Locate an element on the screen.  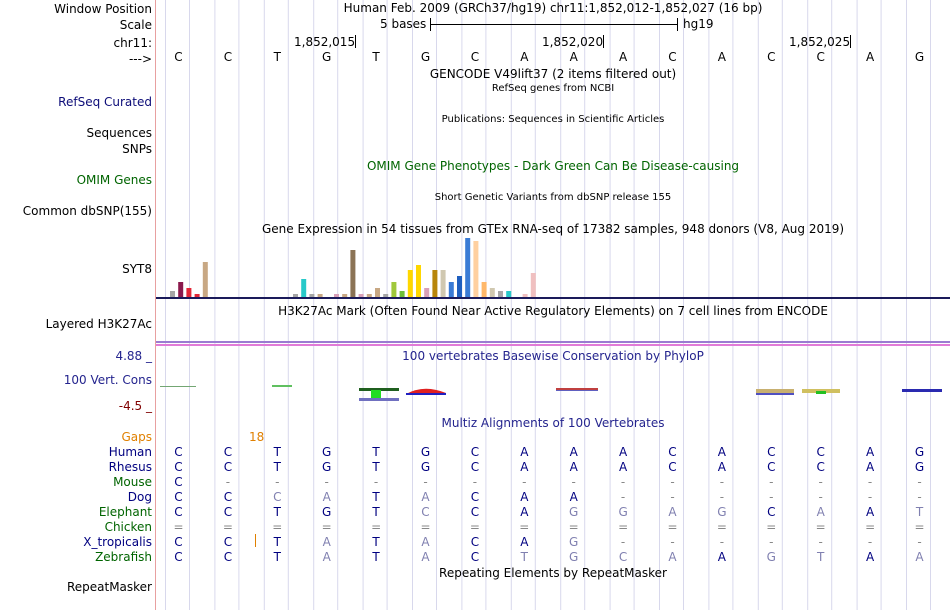
base-letter: G is located at coordinates (327, 57).